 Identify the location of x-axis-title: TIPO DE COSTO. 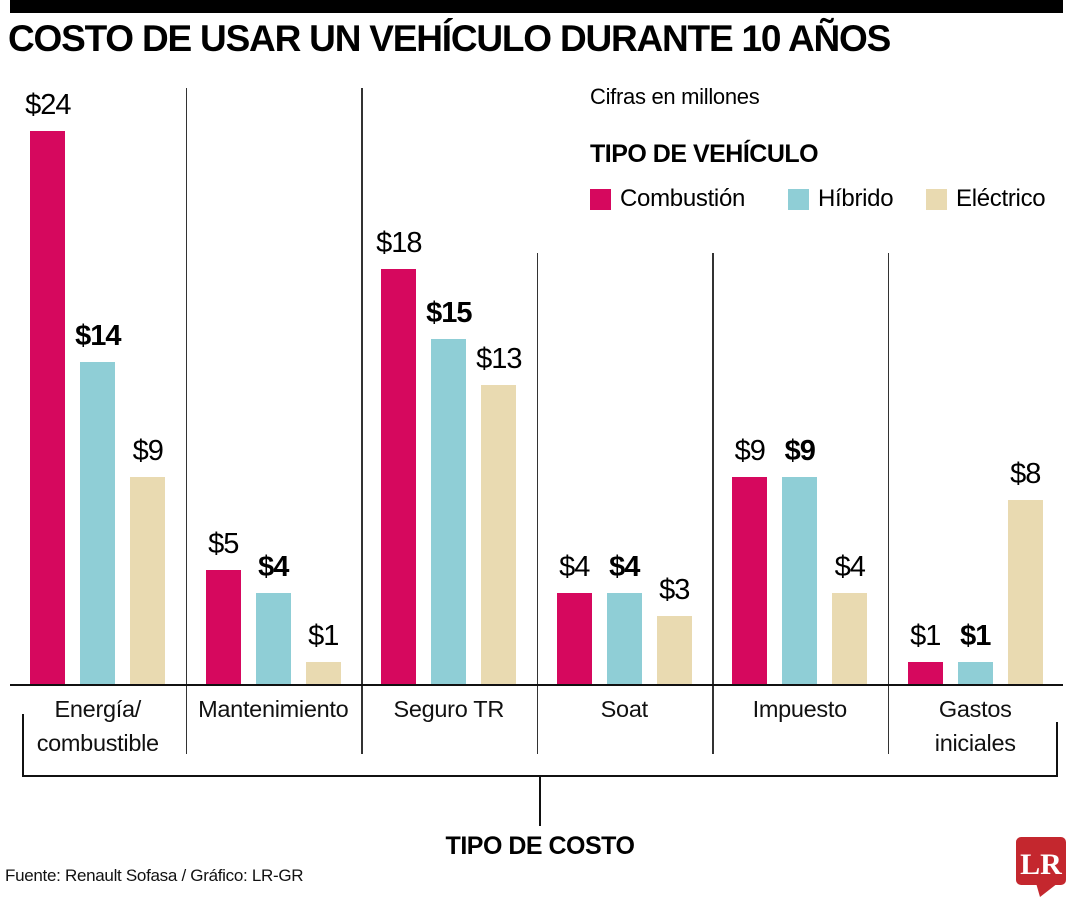
(540, 846).